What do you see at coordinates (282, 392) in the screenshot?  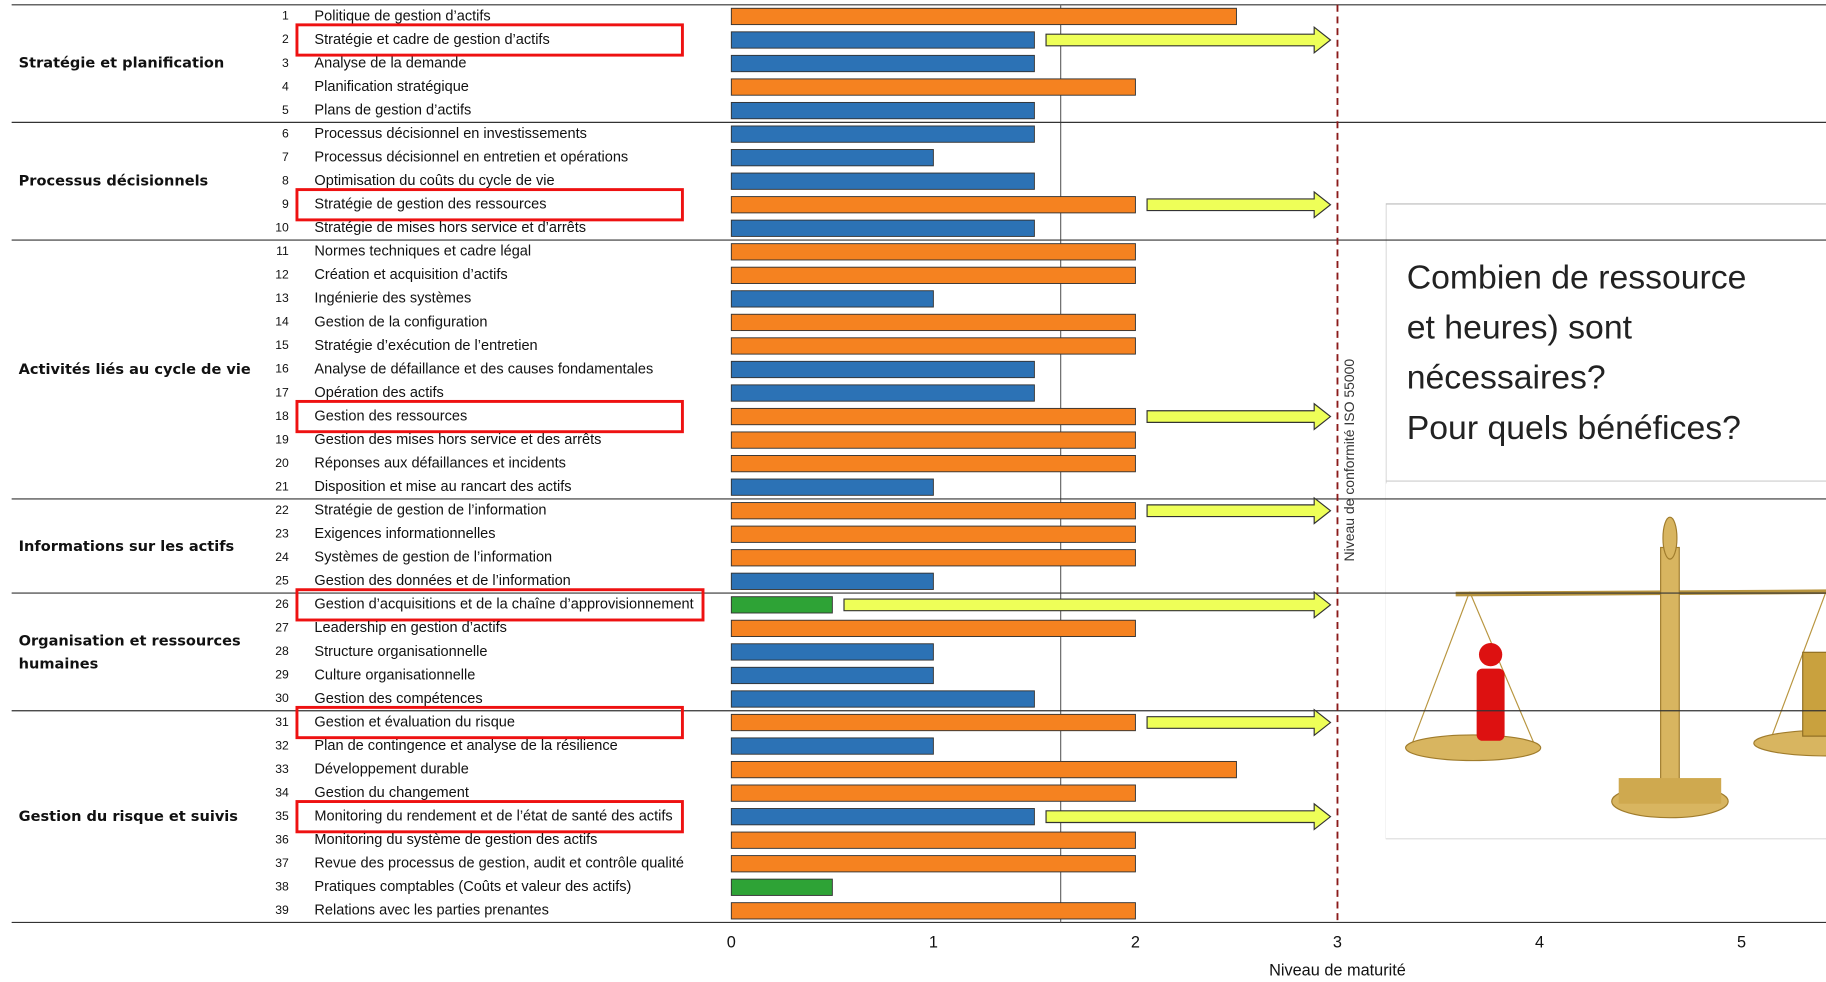 I see `item-number: 17` at bounding box center [282, 392].